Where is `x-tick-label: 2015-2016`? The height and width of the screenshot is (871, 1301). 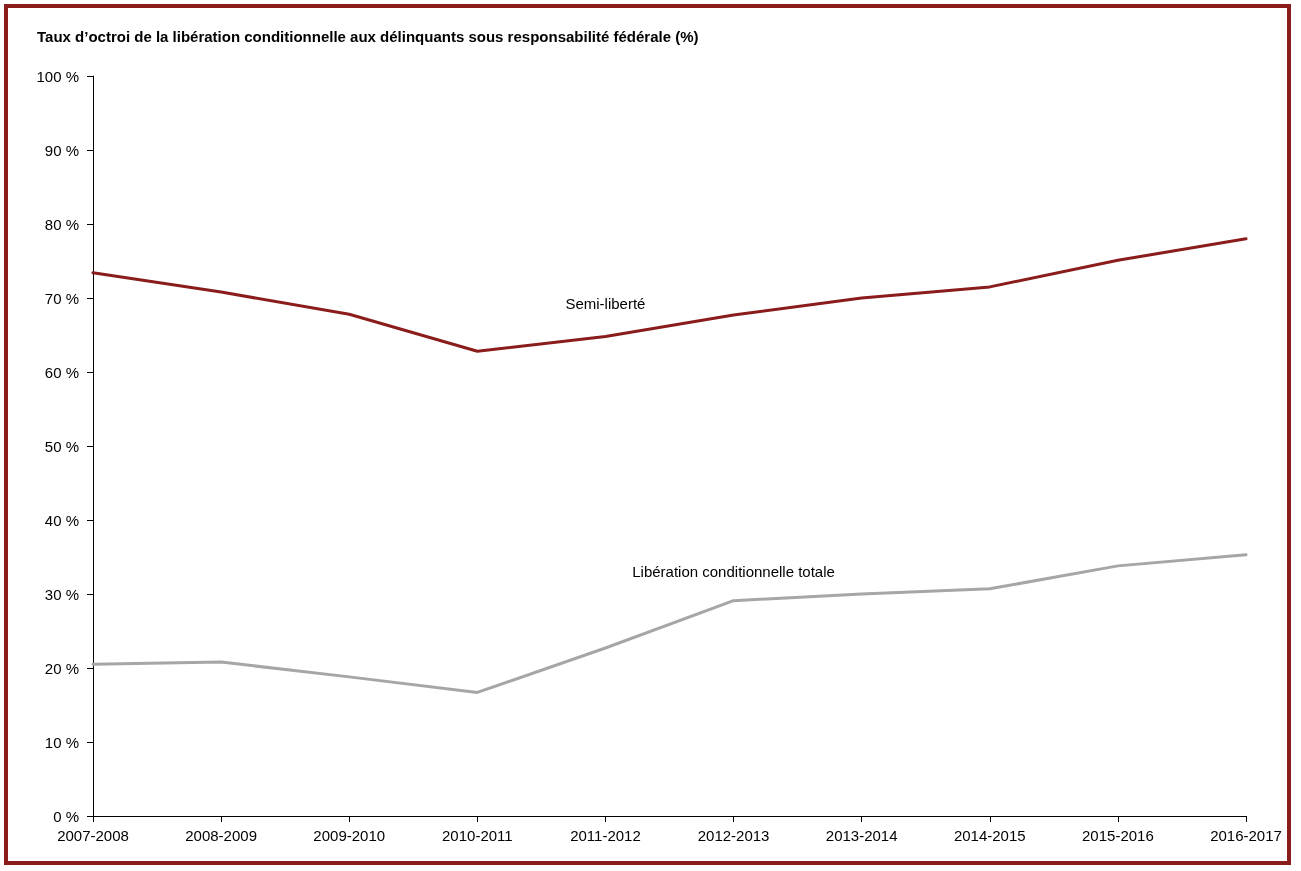
x-tick-label: 2015-2016 is located at coordinates (1118, 835).